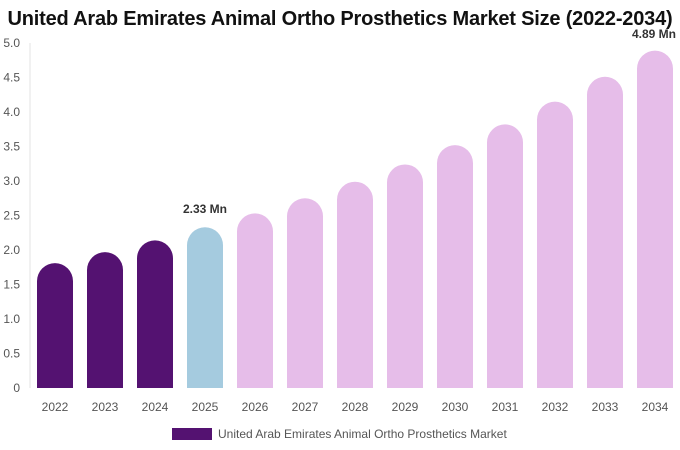 Image resolution: width=680 pixels, height=450 pixels. I want to click on y-tick-label: 2.5, so click(11, 216).